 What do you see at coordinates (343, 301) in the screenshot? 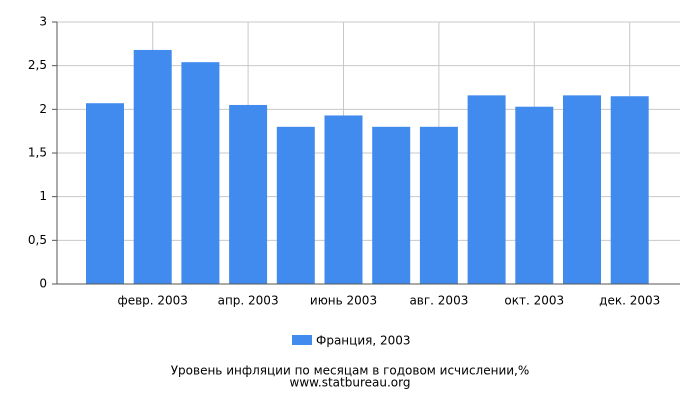
I see `x-tick-label: июнь 2003` at bounding box center [343, 301].